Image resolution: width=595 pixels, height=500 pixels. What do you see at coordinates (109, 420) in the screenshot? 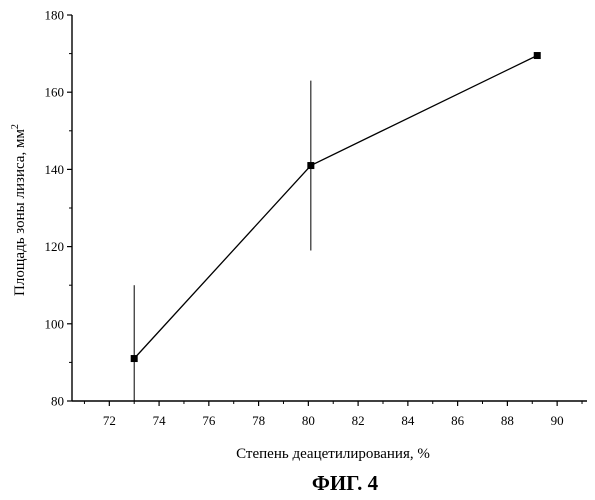
I see `x-tick-label: 72` at bounding box center [109, 420].